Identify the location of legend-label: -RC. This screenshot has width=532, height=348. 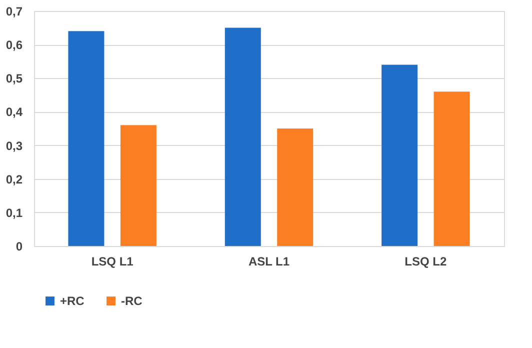
(132, 301).